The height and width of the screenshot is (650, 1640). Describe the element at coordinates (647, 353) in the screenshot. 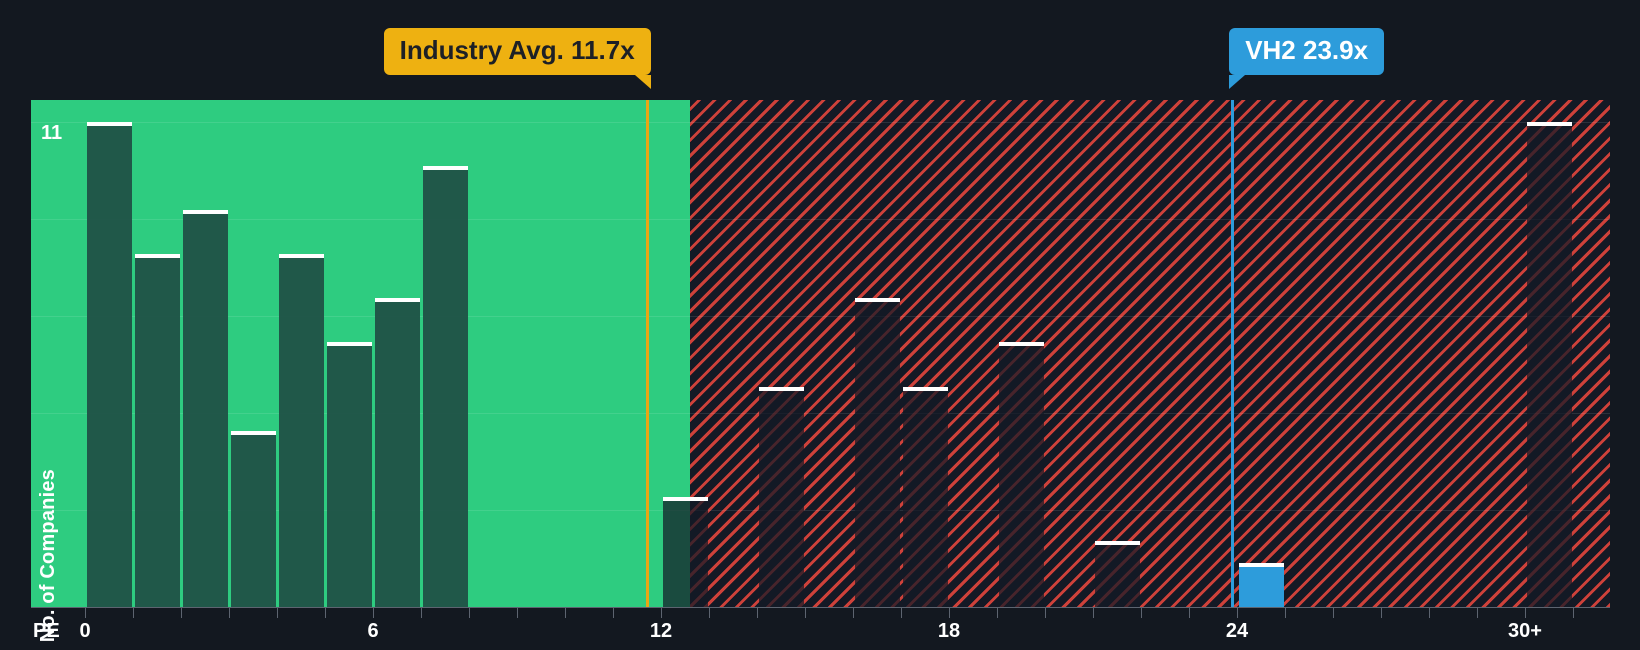

I see `industry-average-line` at that location.